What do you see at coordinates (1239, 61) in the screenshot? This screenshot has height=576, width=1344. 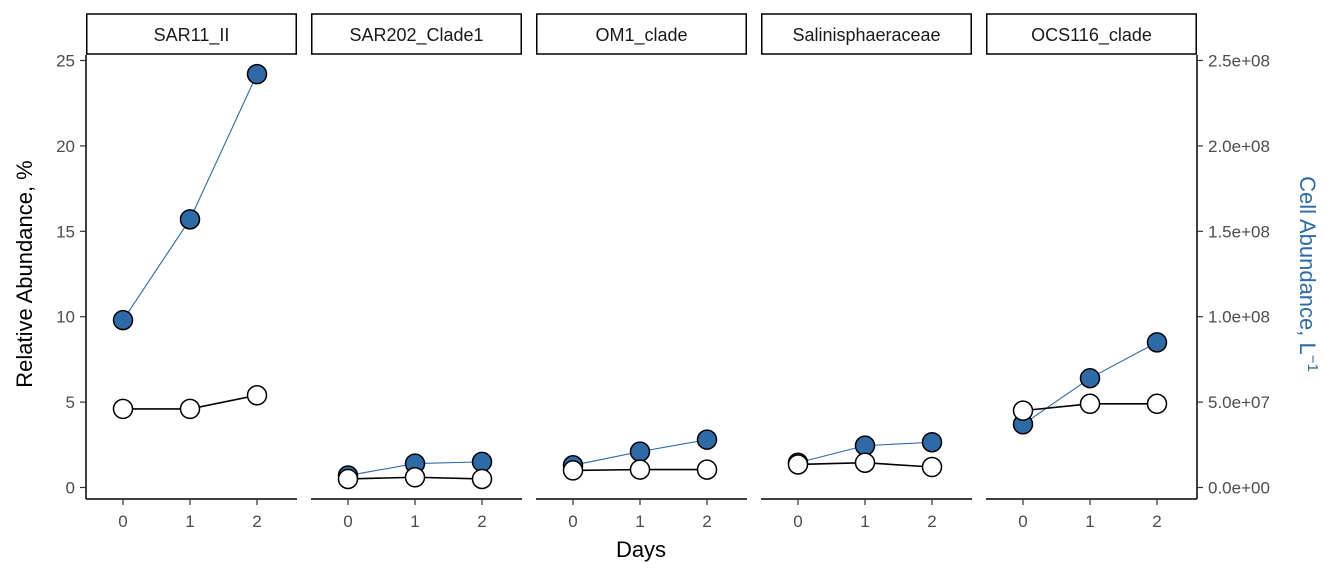 I see `right-y-tick-label: 2.5e+08` at bounding box center [1239, 61].